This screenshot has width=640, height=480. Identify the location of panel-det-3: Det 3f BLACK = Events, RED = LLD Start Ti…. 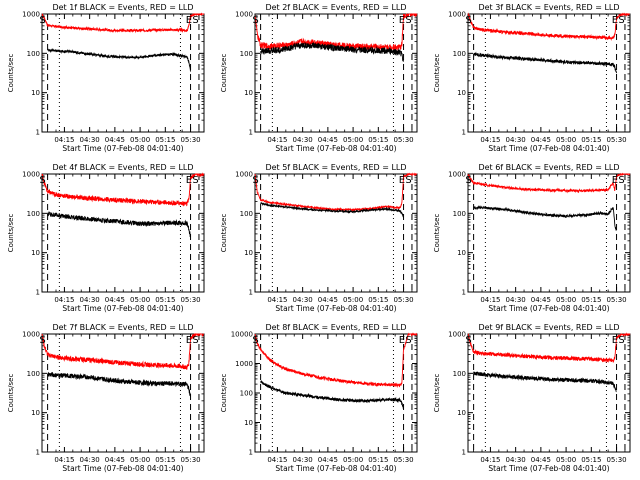
(532, 78).